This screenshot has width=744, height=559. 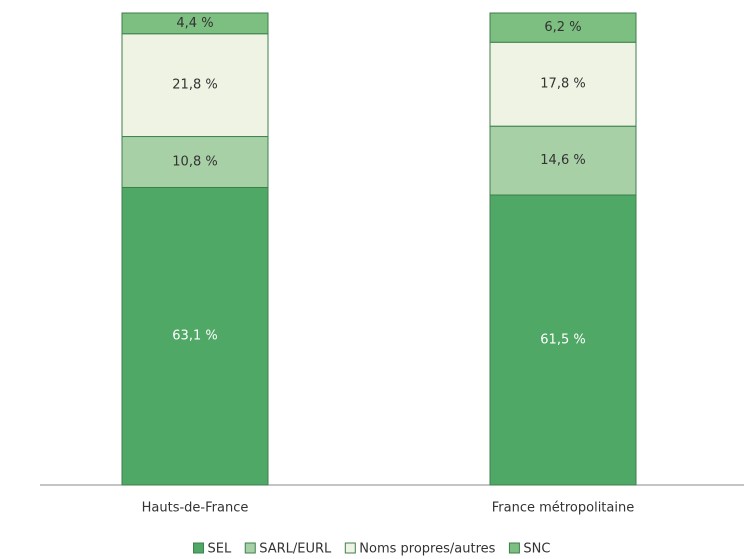 I want to click on x-tick-label: Hauts-de-France, so click(x=195, y=508).